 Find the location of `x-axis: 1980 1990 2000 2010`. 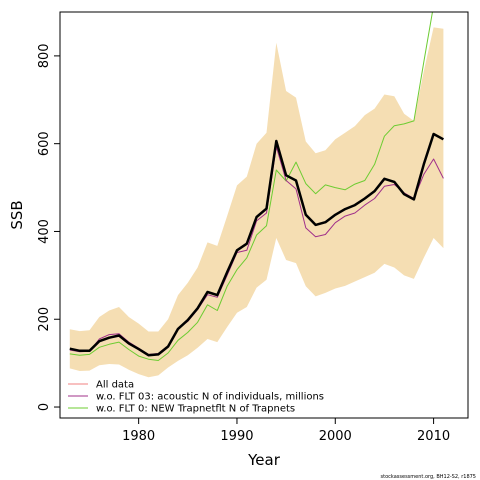

x-axis: 1980 1990 2000 2010 is located at coordinates (286, 431).